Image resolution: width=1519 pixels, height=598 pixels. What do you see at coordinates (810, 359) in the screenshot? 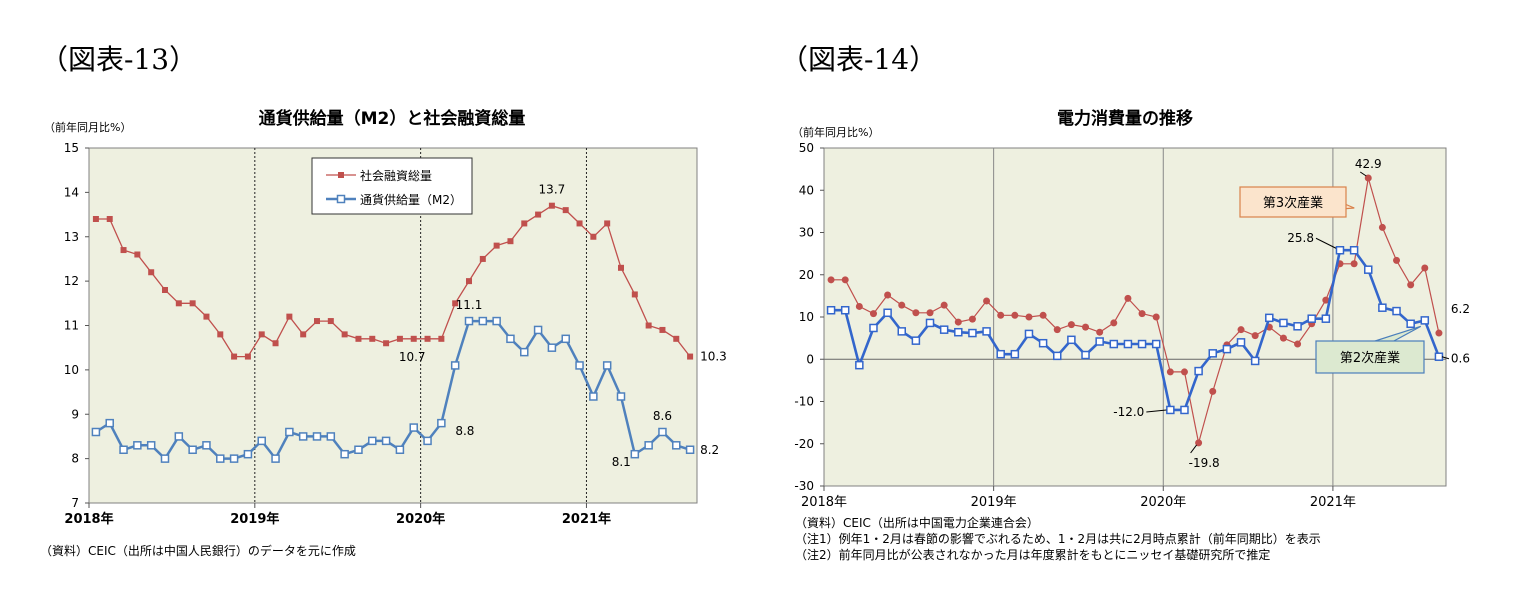
I see `chart2-ytick-label: 0` at bounding box center [810, 359].